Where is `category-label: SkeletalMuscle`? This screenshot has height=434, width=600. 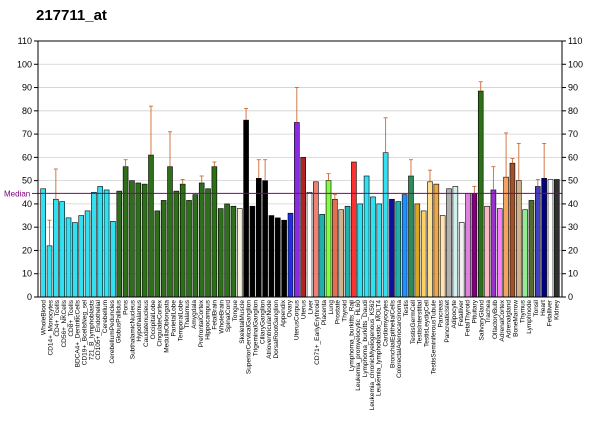
category-label: SkeletalMuscle is located at coordinates (242, 322).